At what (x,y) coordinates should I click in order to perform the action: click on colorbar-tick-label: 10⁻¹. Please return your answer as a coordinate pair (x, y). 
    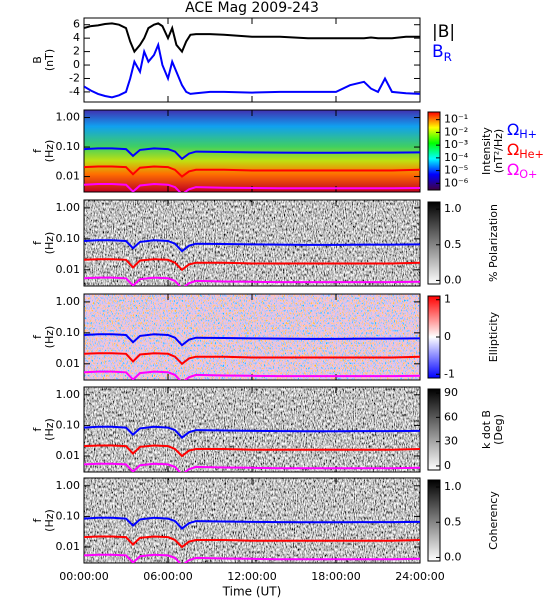
    Looking at the image, I should click on (456, 119).